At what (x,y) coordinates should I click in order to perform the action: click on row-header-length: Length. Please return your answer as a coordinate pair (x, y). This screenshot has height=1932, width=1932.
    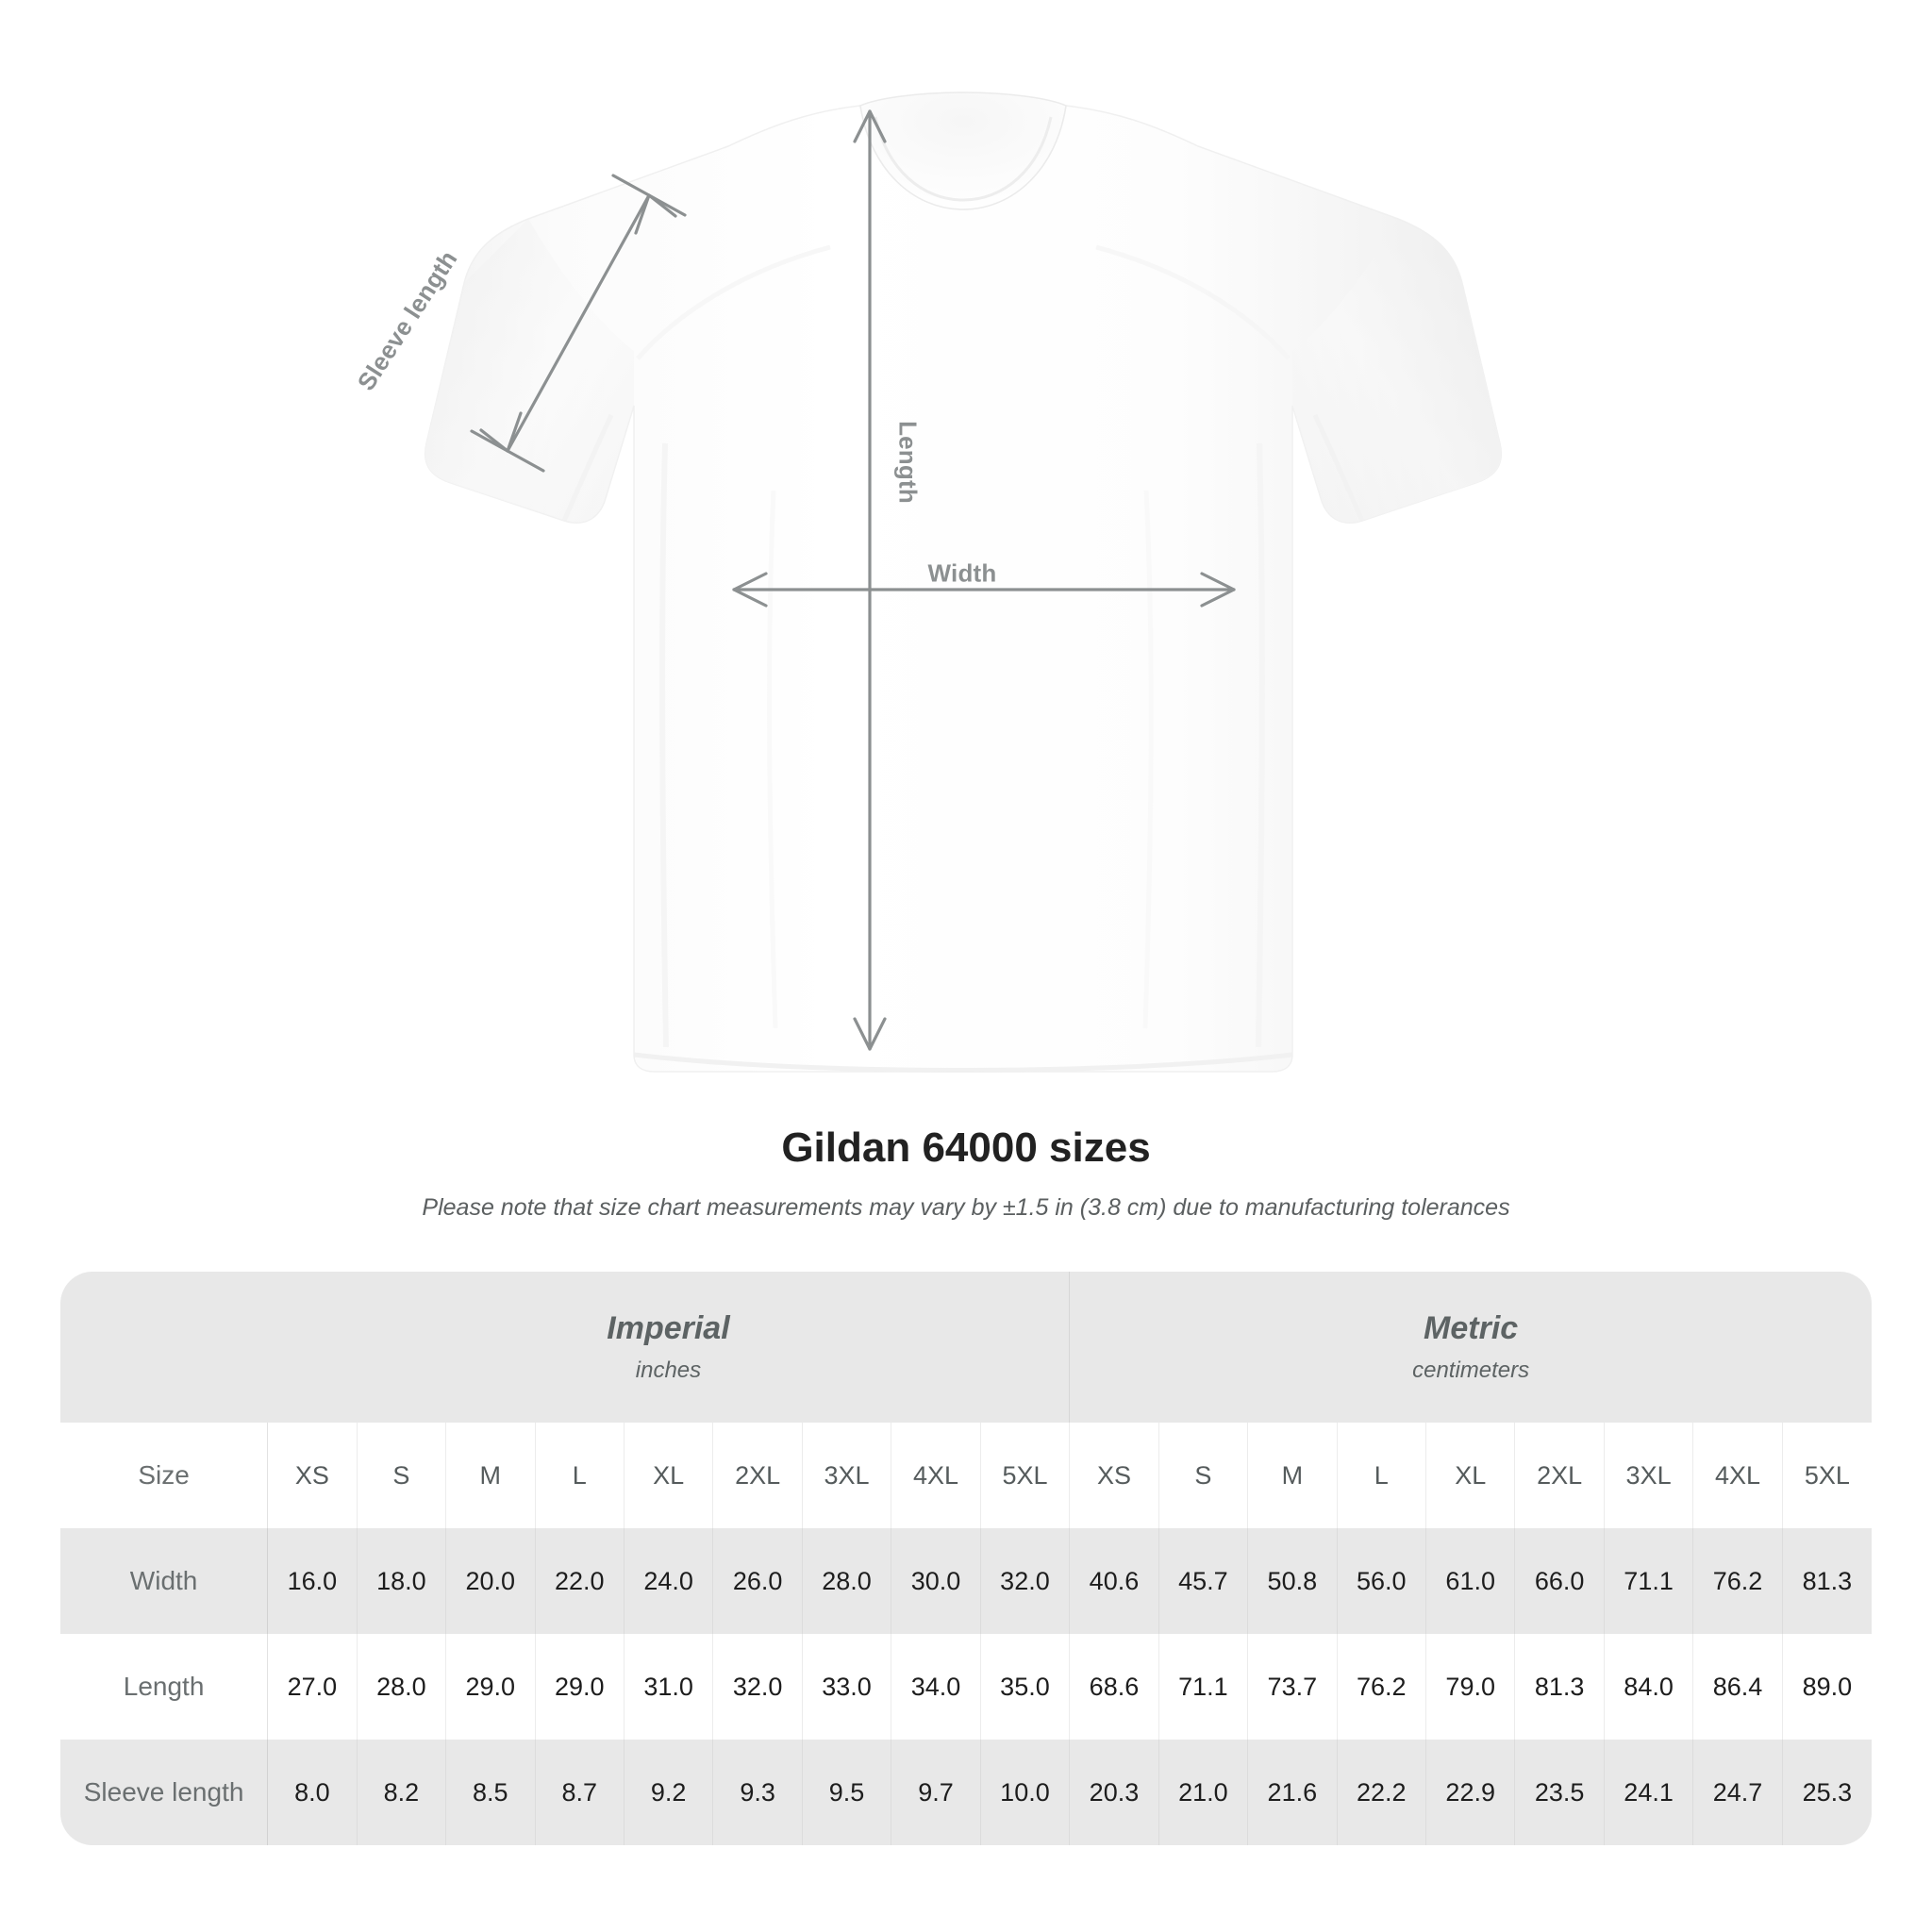
    Looking at the image, I should click on (164, 1687).